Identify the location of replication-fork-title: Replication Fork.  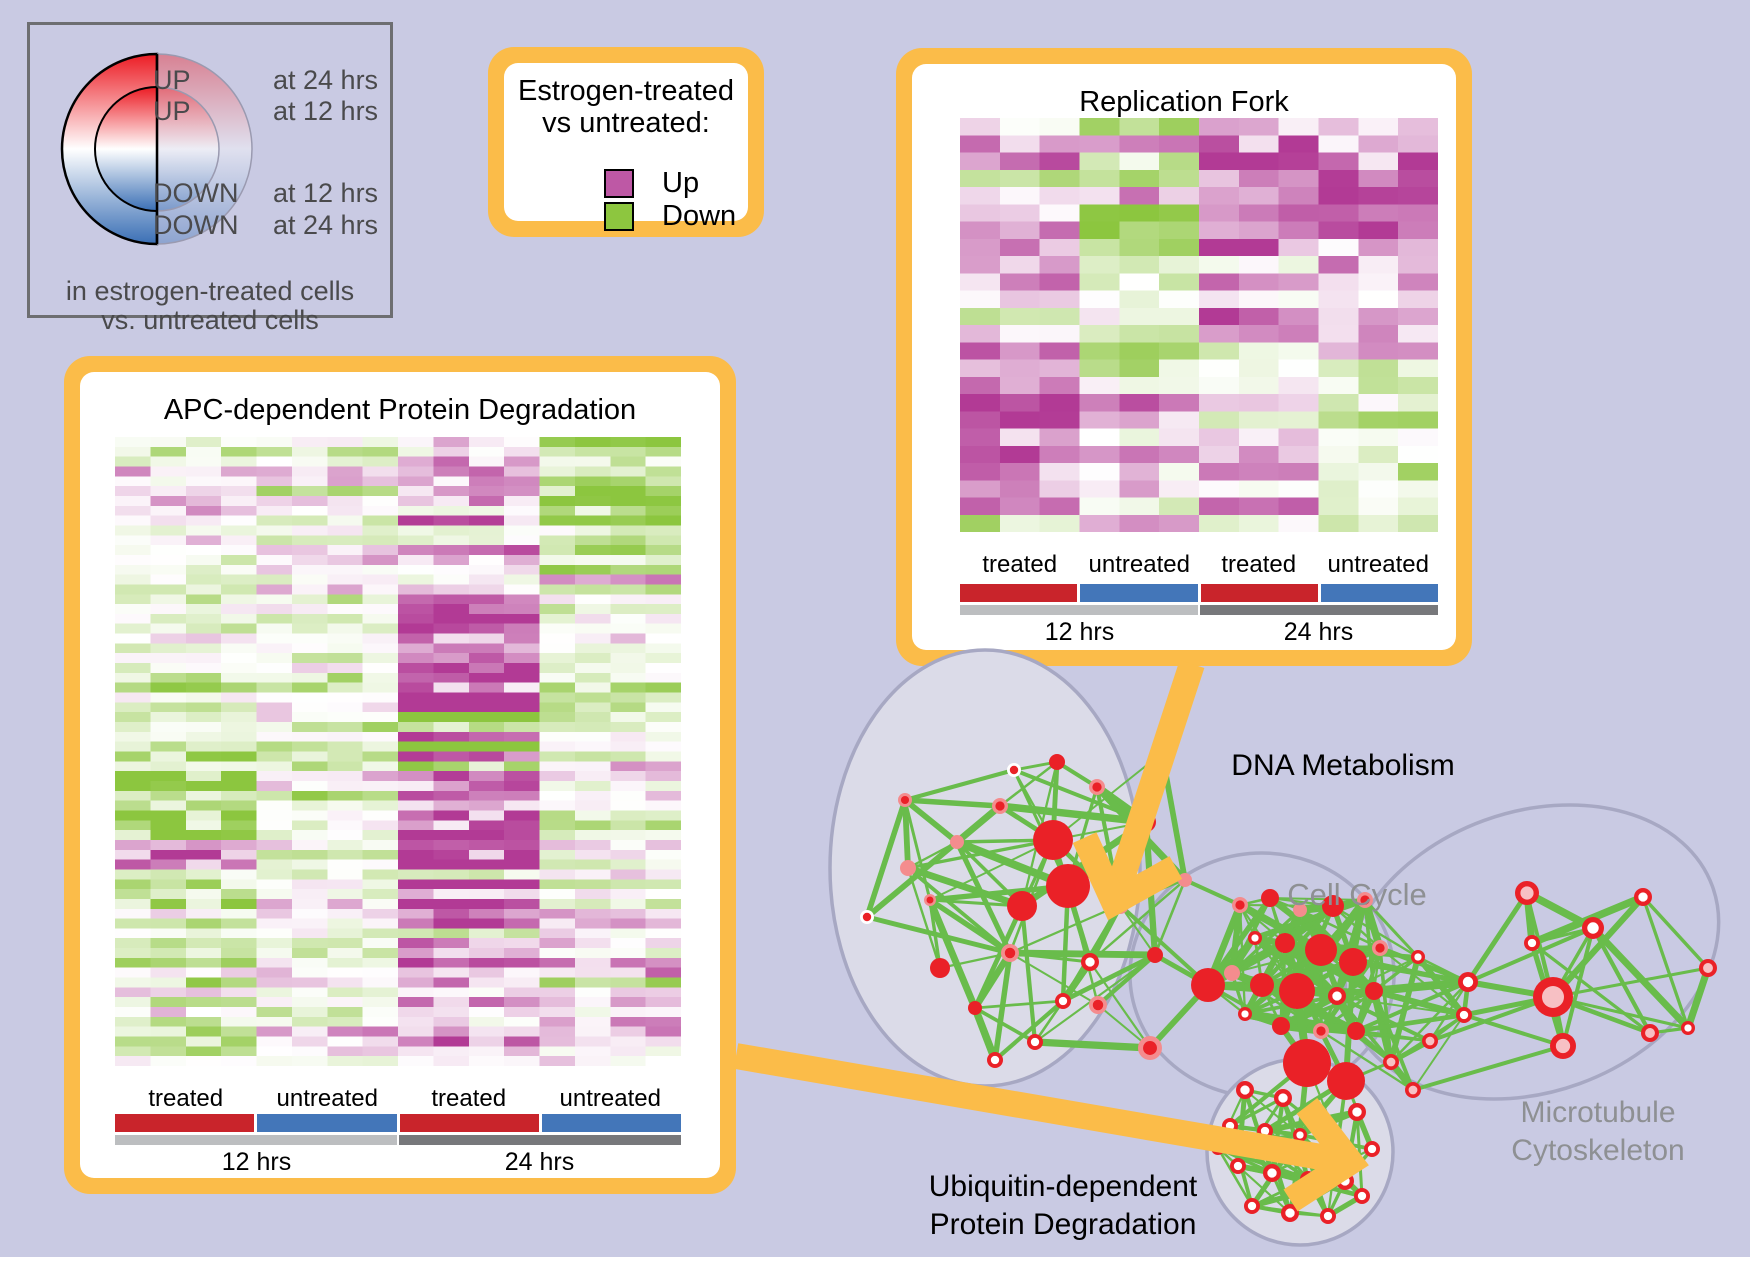
(1184, 102).